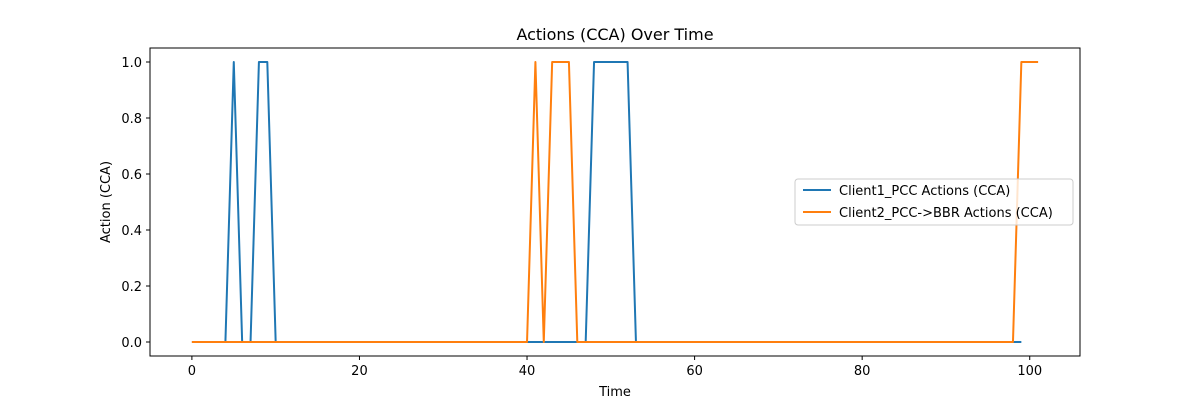  Describe the element at coordinates (131, 175) in the screenshot. I see `y-tick-label: 0.6` at that location.